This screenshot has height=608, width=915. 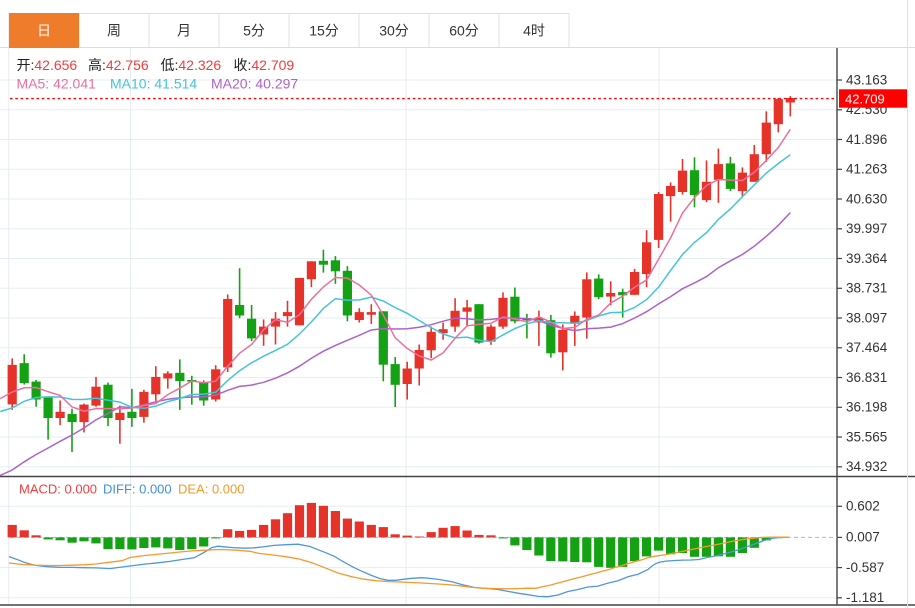 I want to click on svg-text: 开:42.656, so click(x=47, y=65).